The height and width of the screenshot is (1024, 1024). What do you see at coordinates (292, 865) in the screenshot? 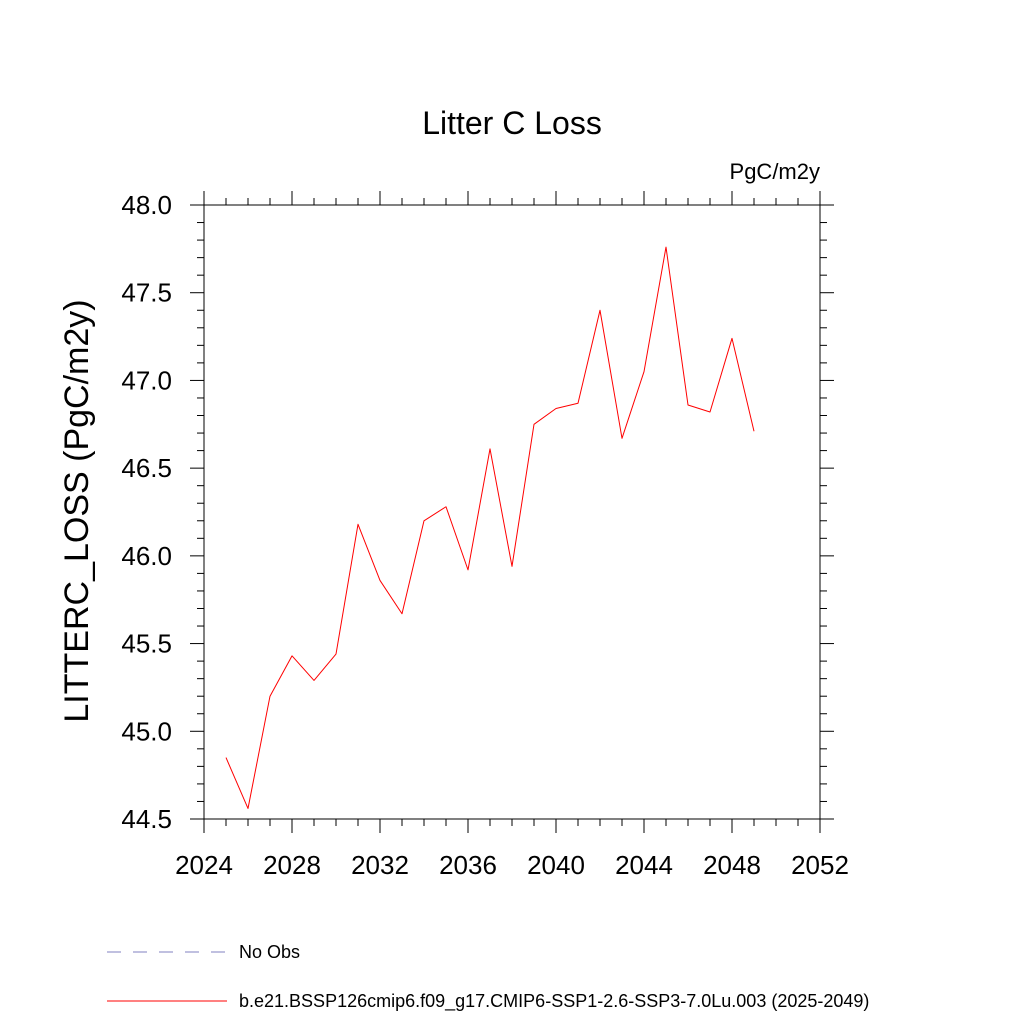
I see `x-tick-label: 2028` at bounding box center [292, 865].